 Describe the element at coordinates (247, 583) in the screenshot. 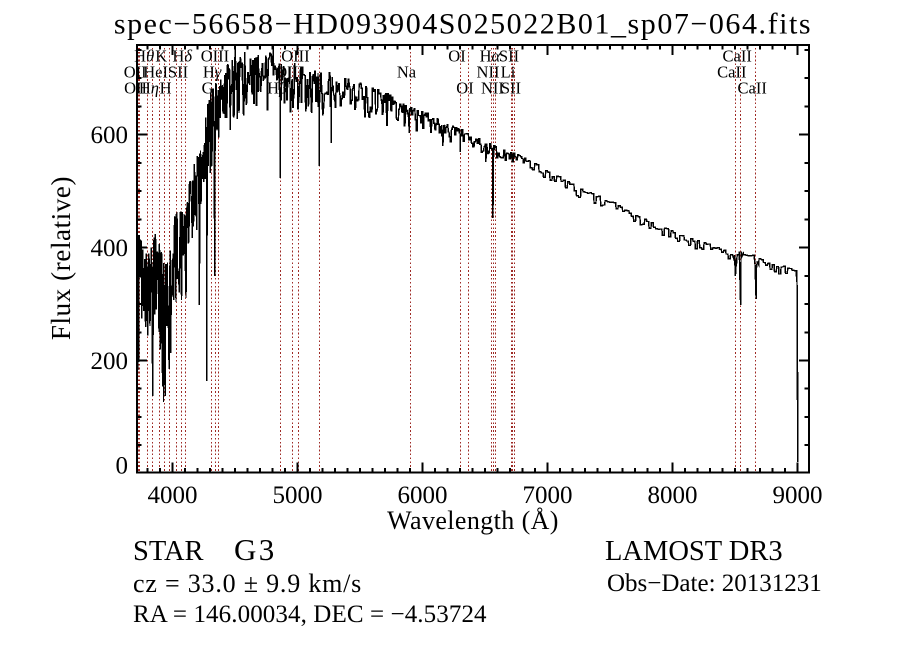

I see `svg-text: cz = 33.0 ± 9.9 km/s` at that location.